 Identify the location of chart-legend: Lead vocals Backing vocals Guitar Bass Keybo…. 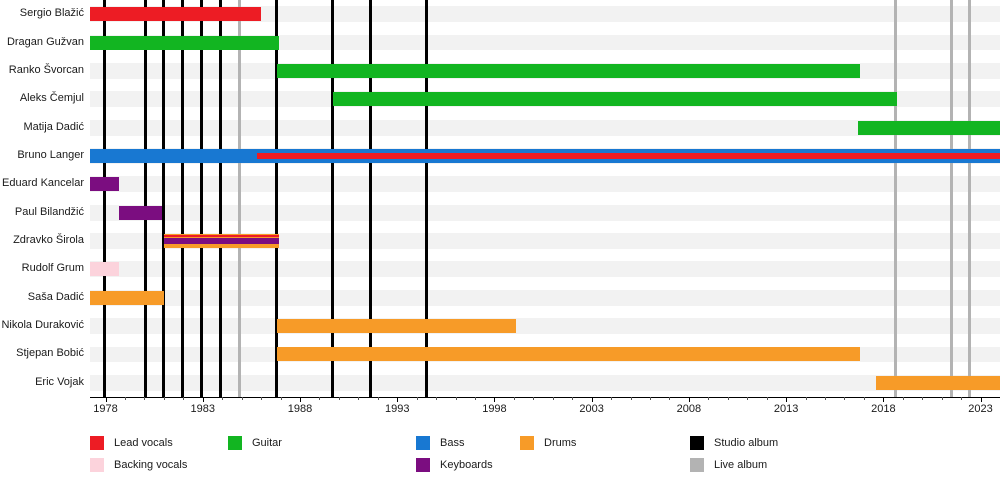
(500, 456).